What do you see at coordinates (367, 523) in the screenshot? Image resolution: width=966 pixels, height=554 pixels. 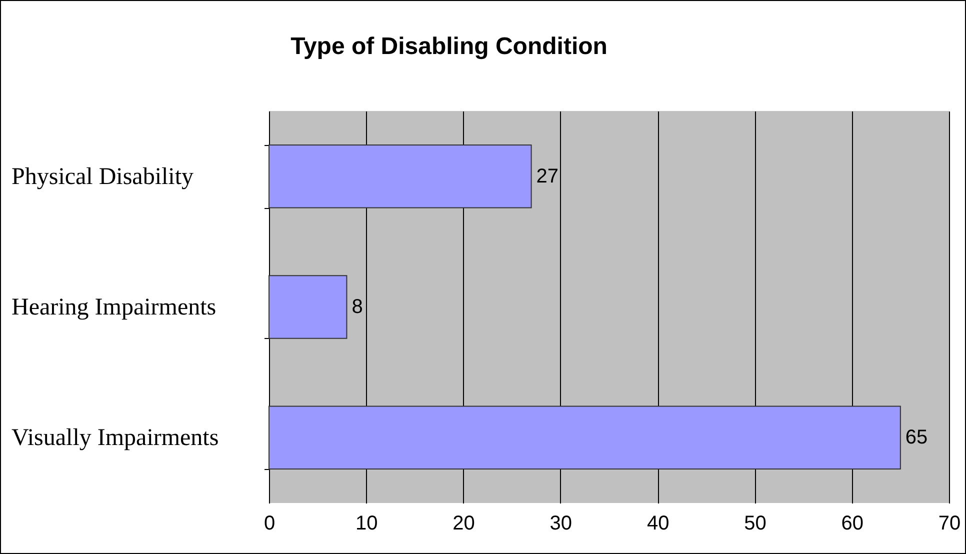 I see `x-tick-label: 10` at bounding box center [367, 523].